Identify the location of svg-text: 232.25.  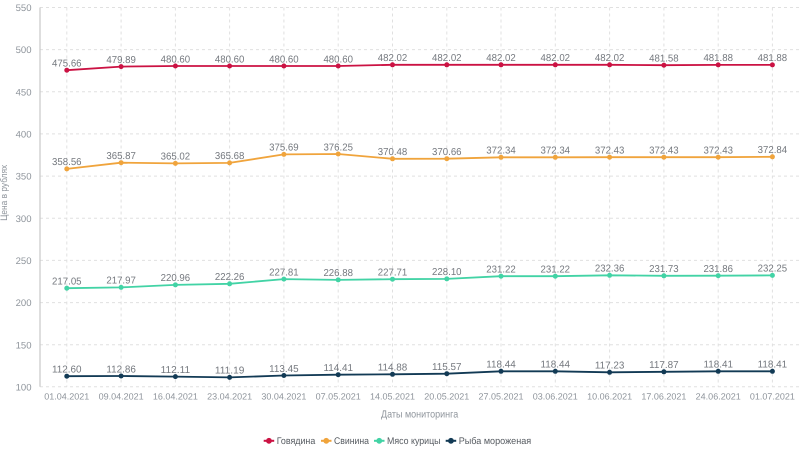
(773, 269).